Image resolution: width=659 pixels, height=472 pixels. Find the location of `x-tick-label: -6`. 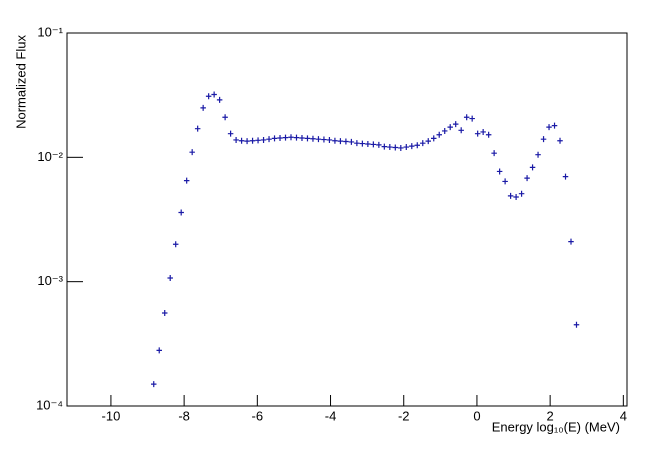

x-tick-label: -6 is located at coordinates (258, 415).